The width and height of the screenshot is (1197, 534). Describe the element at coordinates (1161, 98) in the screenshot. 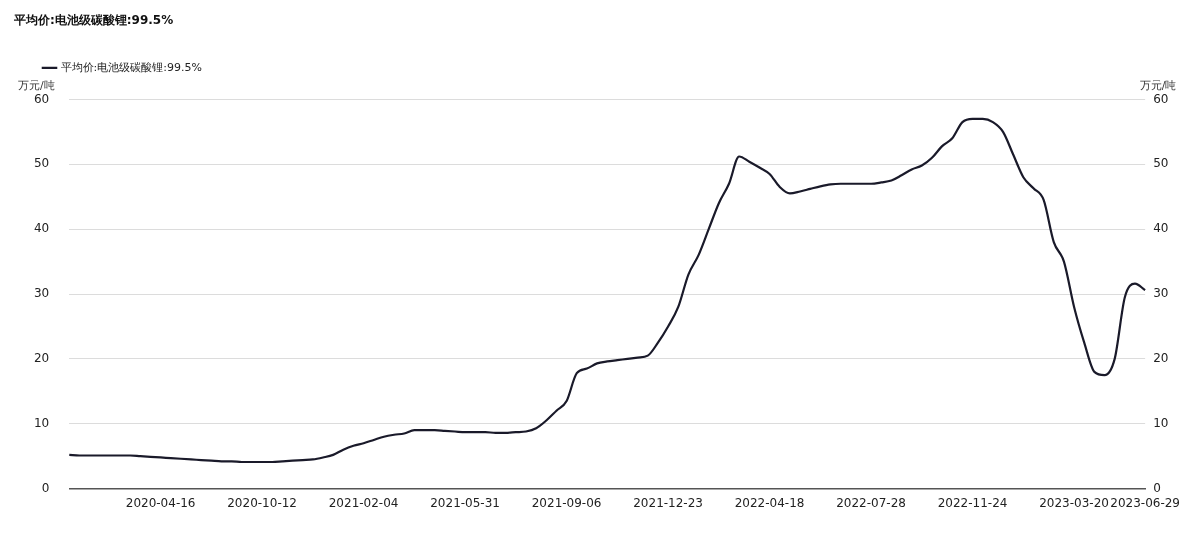

I see `y2-tick-label: 60` at that location.